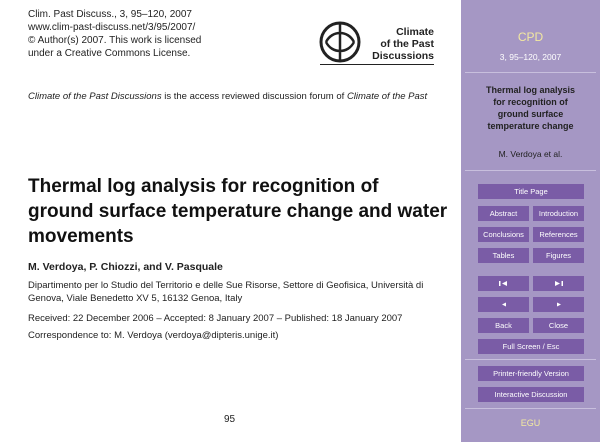 This screenshot has height=442, width=600. Describe the element at coordinates (95, 96) in the screenshot. I see `journal: Climate of the Past Discussions` at that location.